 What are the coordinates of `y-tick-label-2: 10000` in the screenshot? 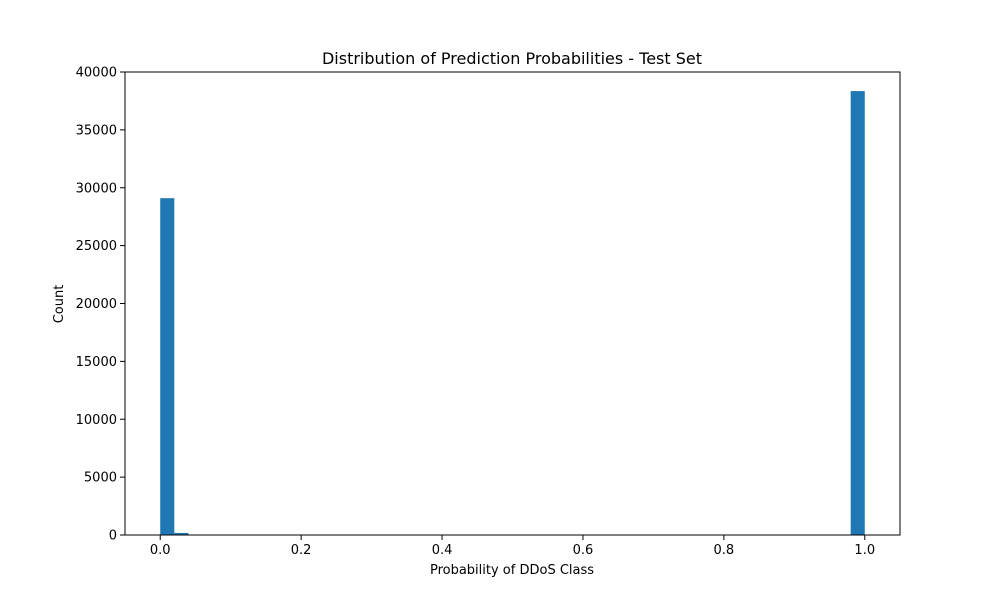 It's located at (96, 420).